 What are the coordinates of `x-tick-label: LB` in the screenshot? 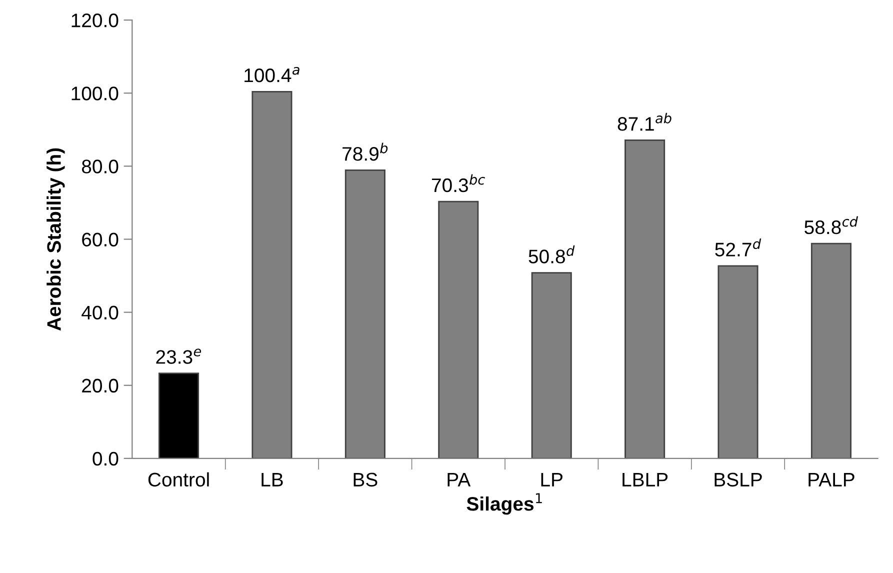 It's located at (272, 479).